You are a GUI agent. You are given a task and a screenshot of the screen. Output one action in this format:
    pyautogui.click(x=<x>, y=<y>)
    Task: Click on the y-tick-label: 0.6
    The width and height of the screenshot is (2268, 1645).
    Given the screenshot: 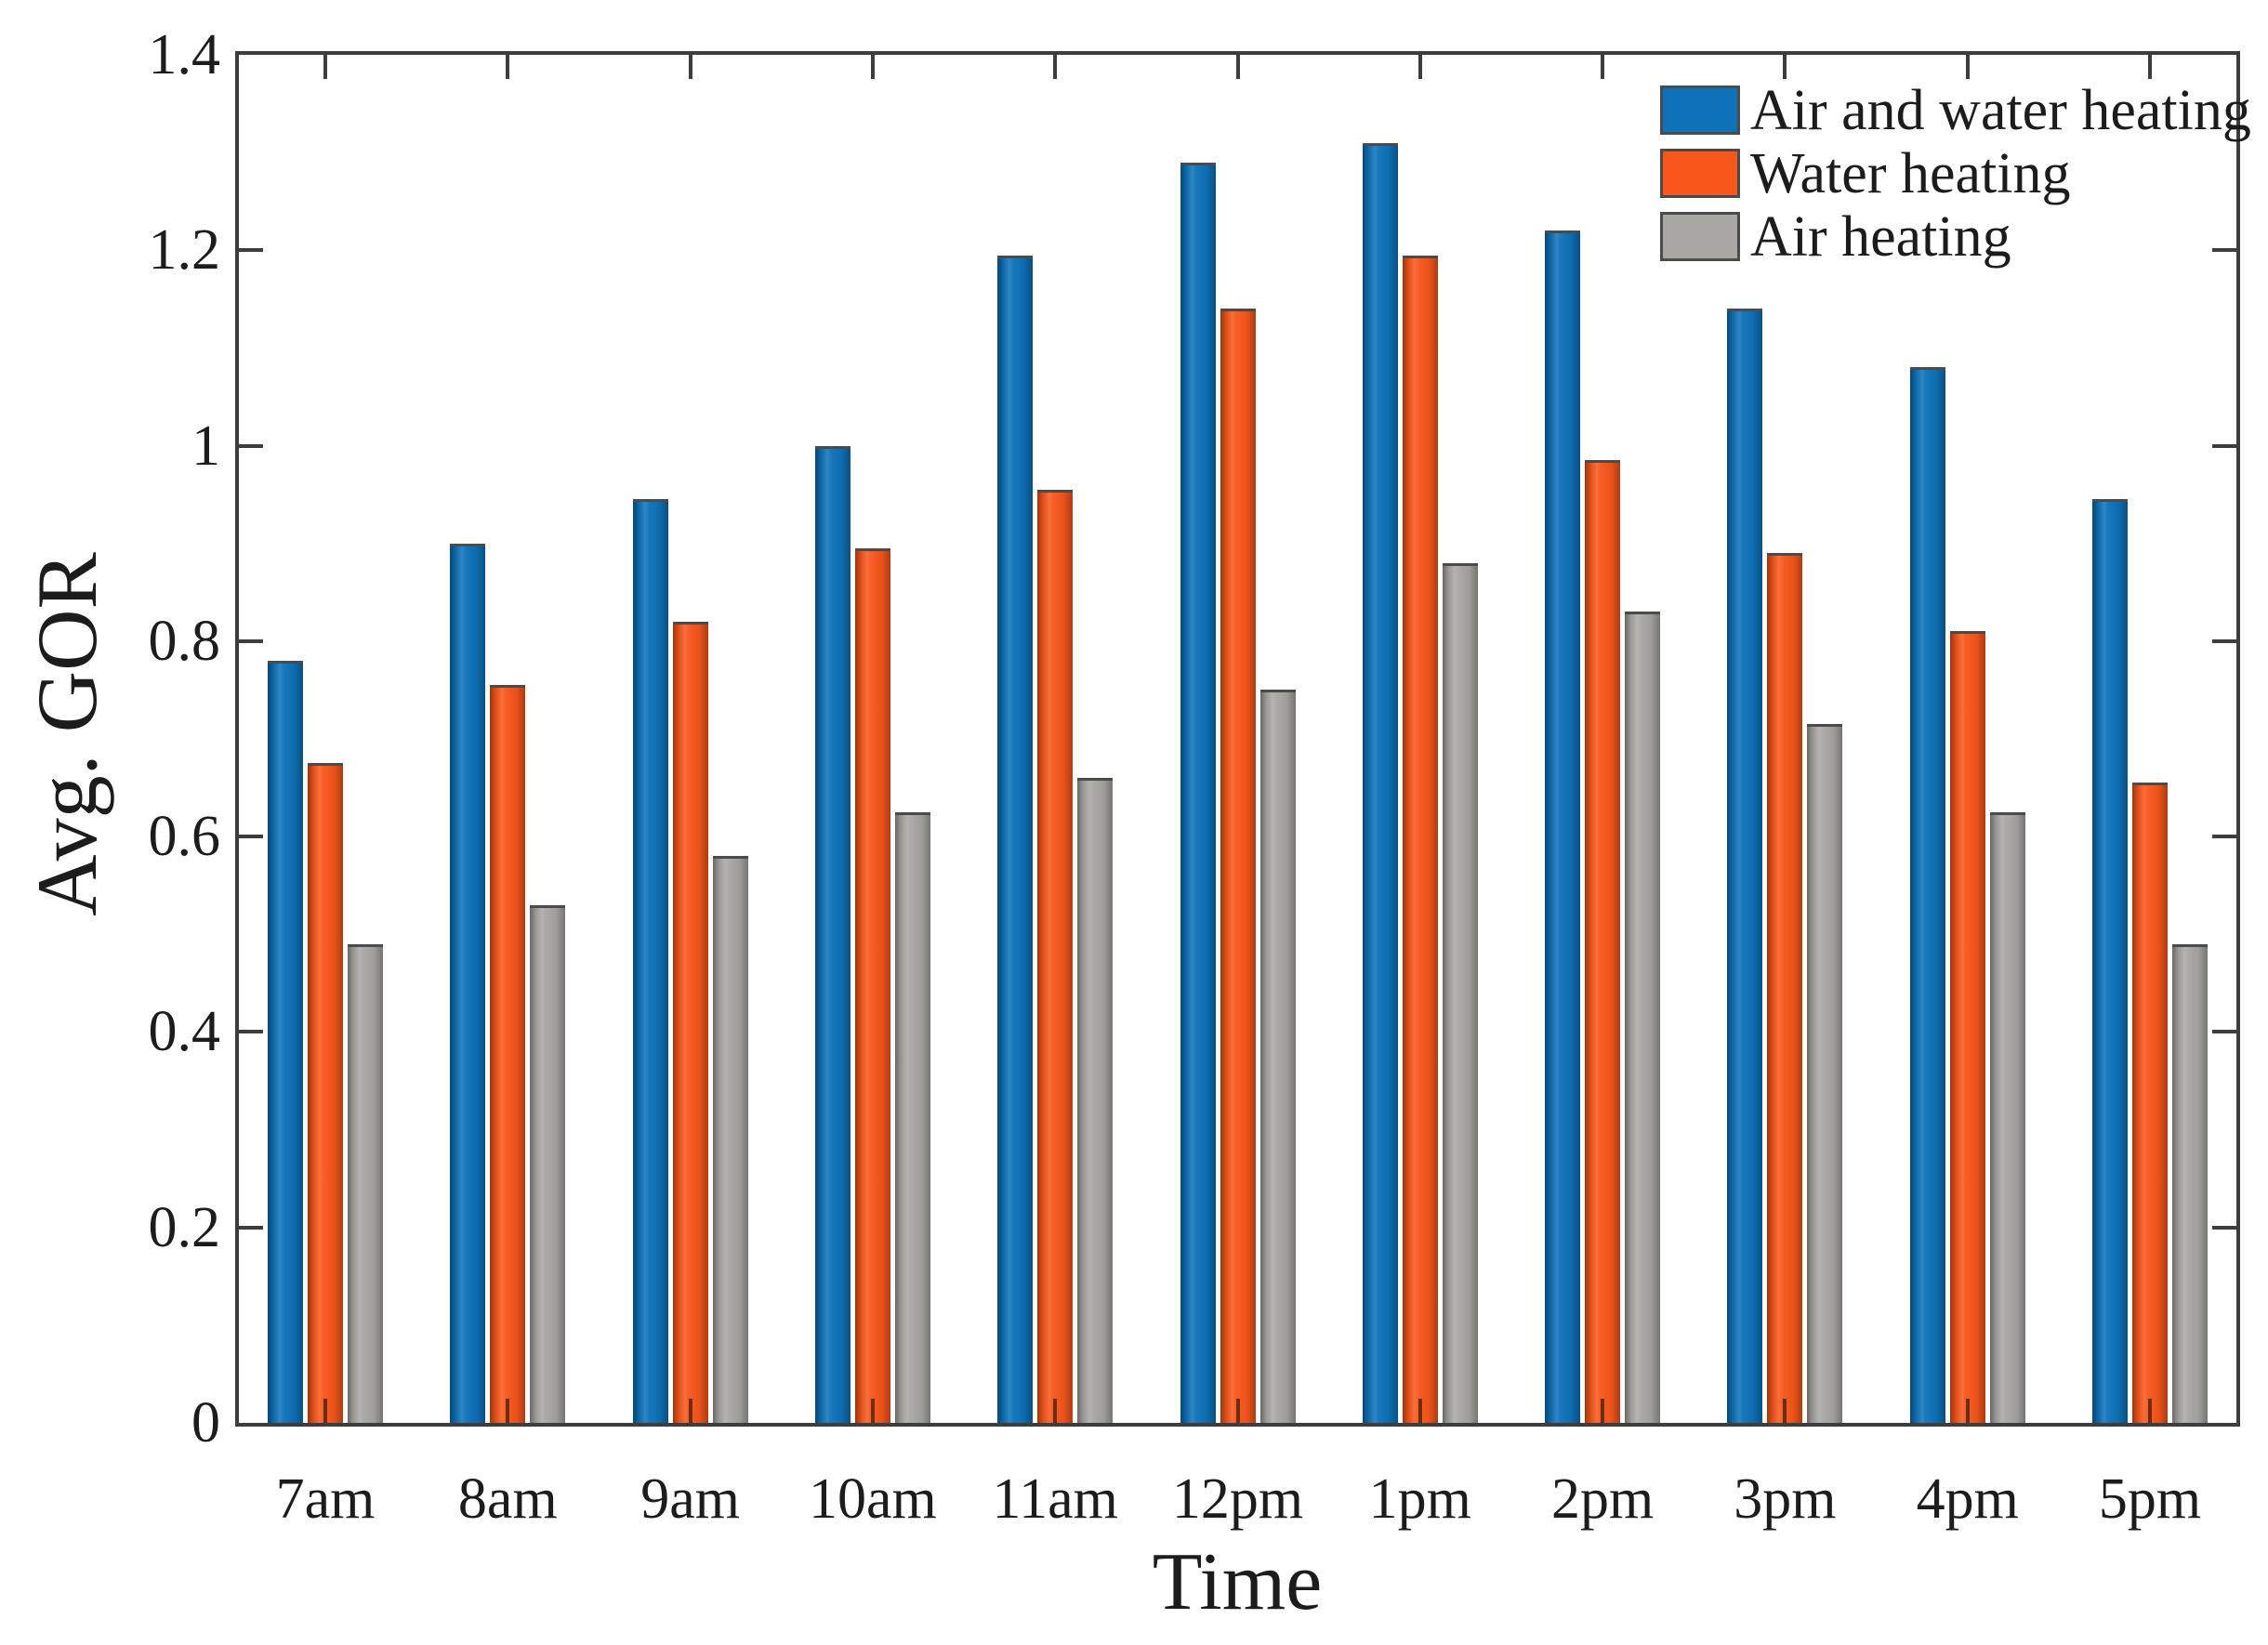 What is the action you would take?
    pyautogui.click(x=184, y=837)
    